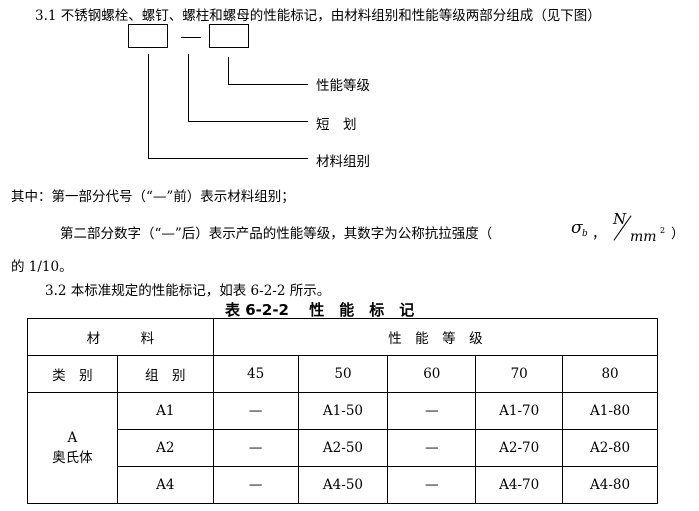 The width and height of the screenshot is (699, 511). Describe the element at coordinates (153, 197) in the screenshot. I see `explain-line-1: 其中：第一部分代号（“—”前）表示材料组别；` at that location.